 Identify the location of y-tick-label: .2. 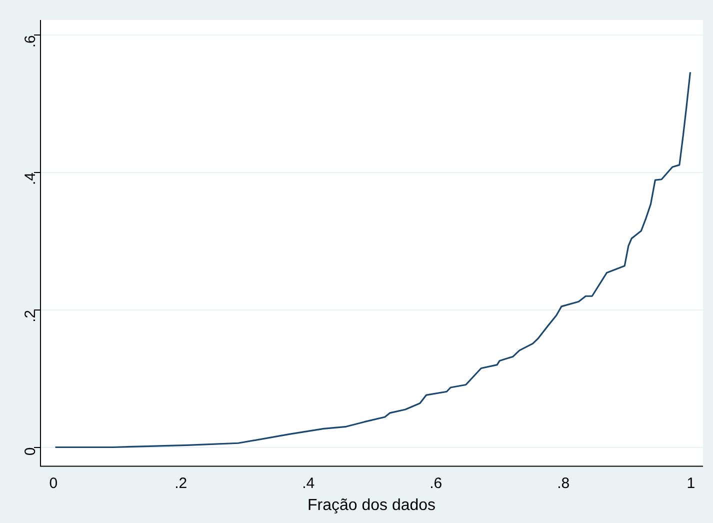
(31, 316).